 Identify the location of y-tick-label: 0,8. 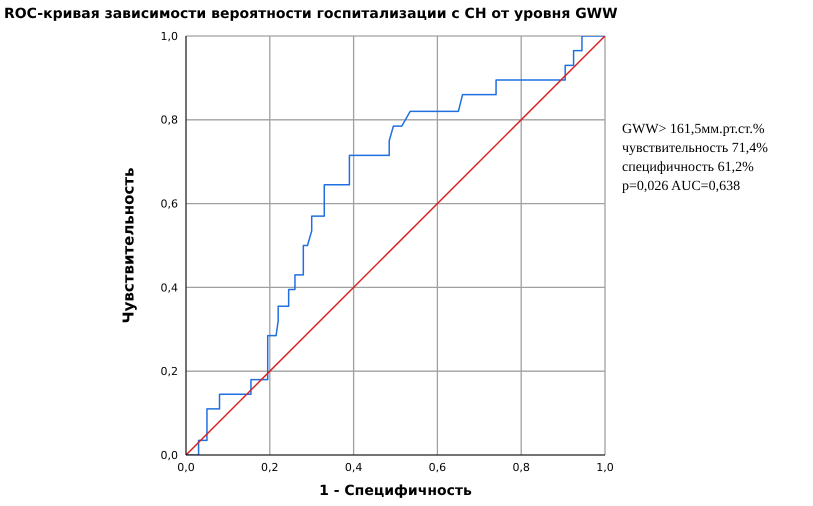
(169, 120).